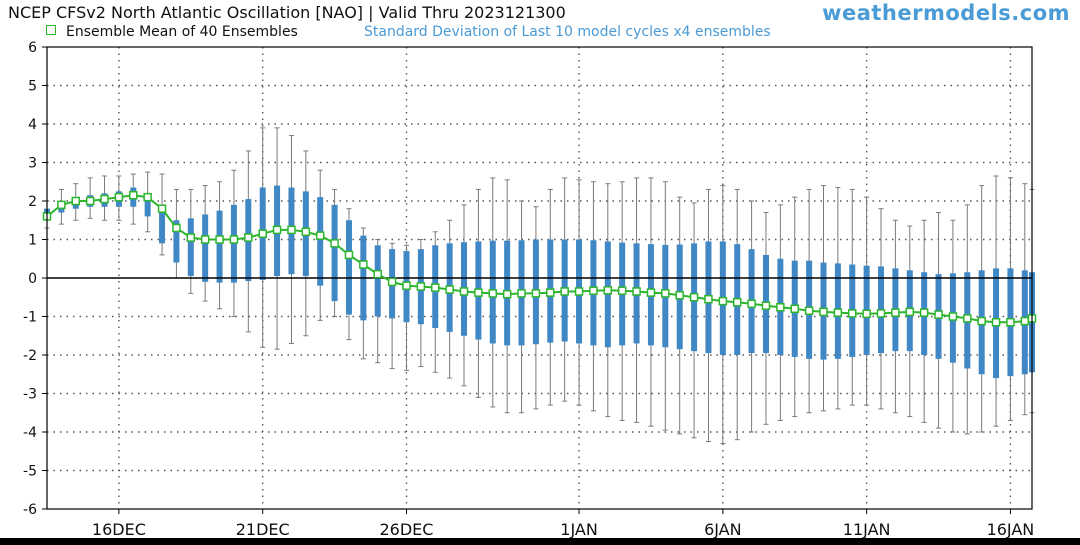 The height and width of the screenshot is (545, 1080). Describe the element at coordinates (32, 48) in the screenshot. I see `y-tick-label: 6` at that location.